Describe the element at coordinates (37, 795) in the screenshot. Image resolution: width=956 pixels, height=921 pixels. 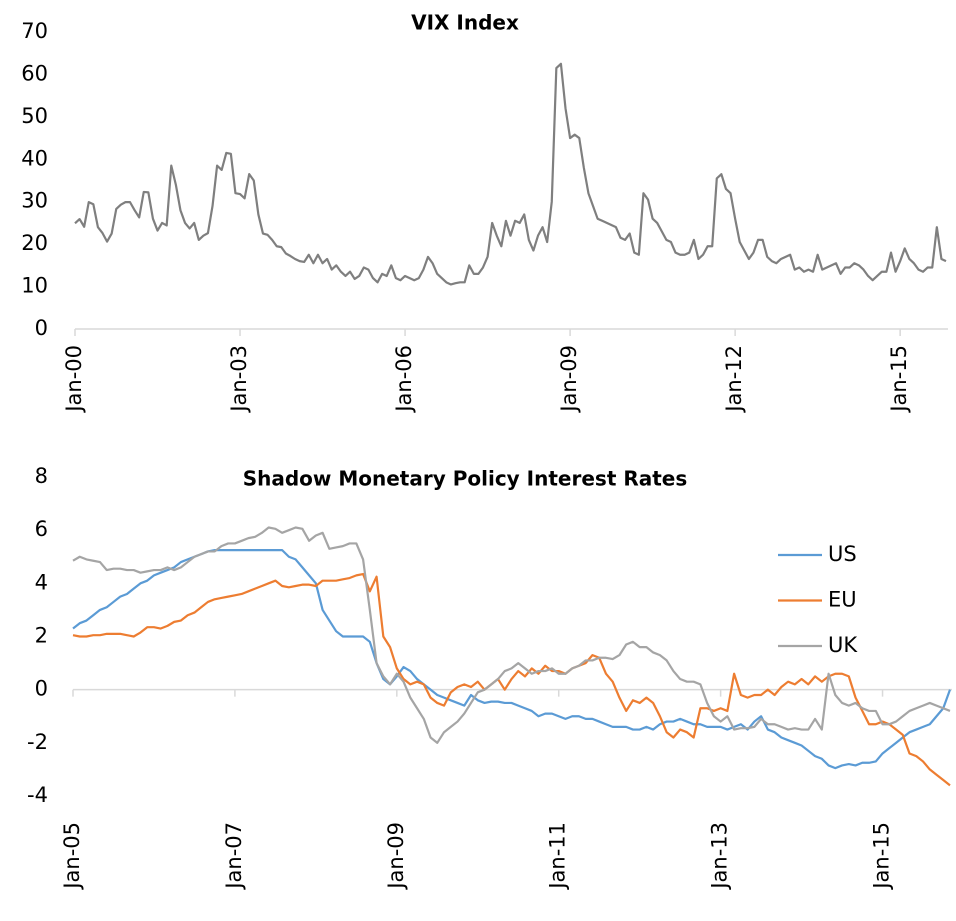
I see `y-tick-label: -4` at that location.